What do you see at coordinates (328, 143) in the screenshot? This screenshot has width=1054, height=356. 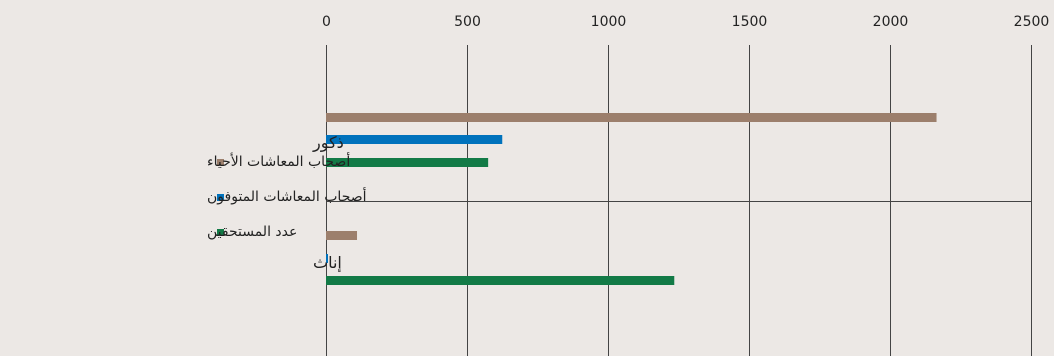 I see `category-label: ذكور` at bounding box center [328, 143].